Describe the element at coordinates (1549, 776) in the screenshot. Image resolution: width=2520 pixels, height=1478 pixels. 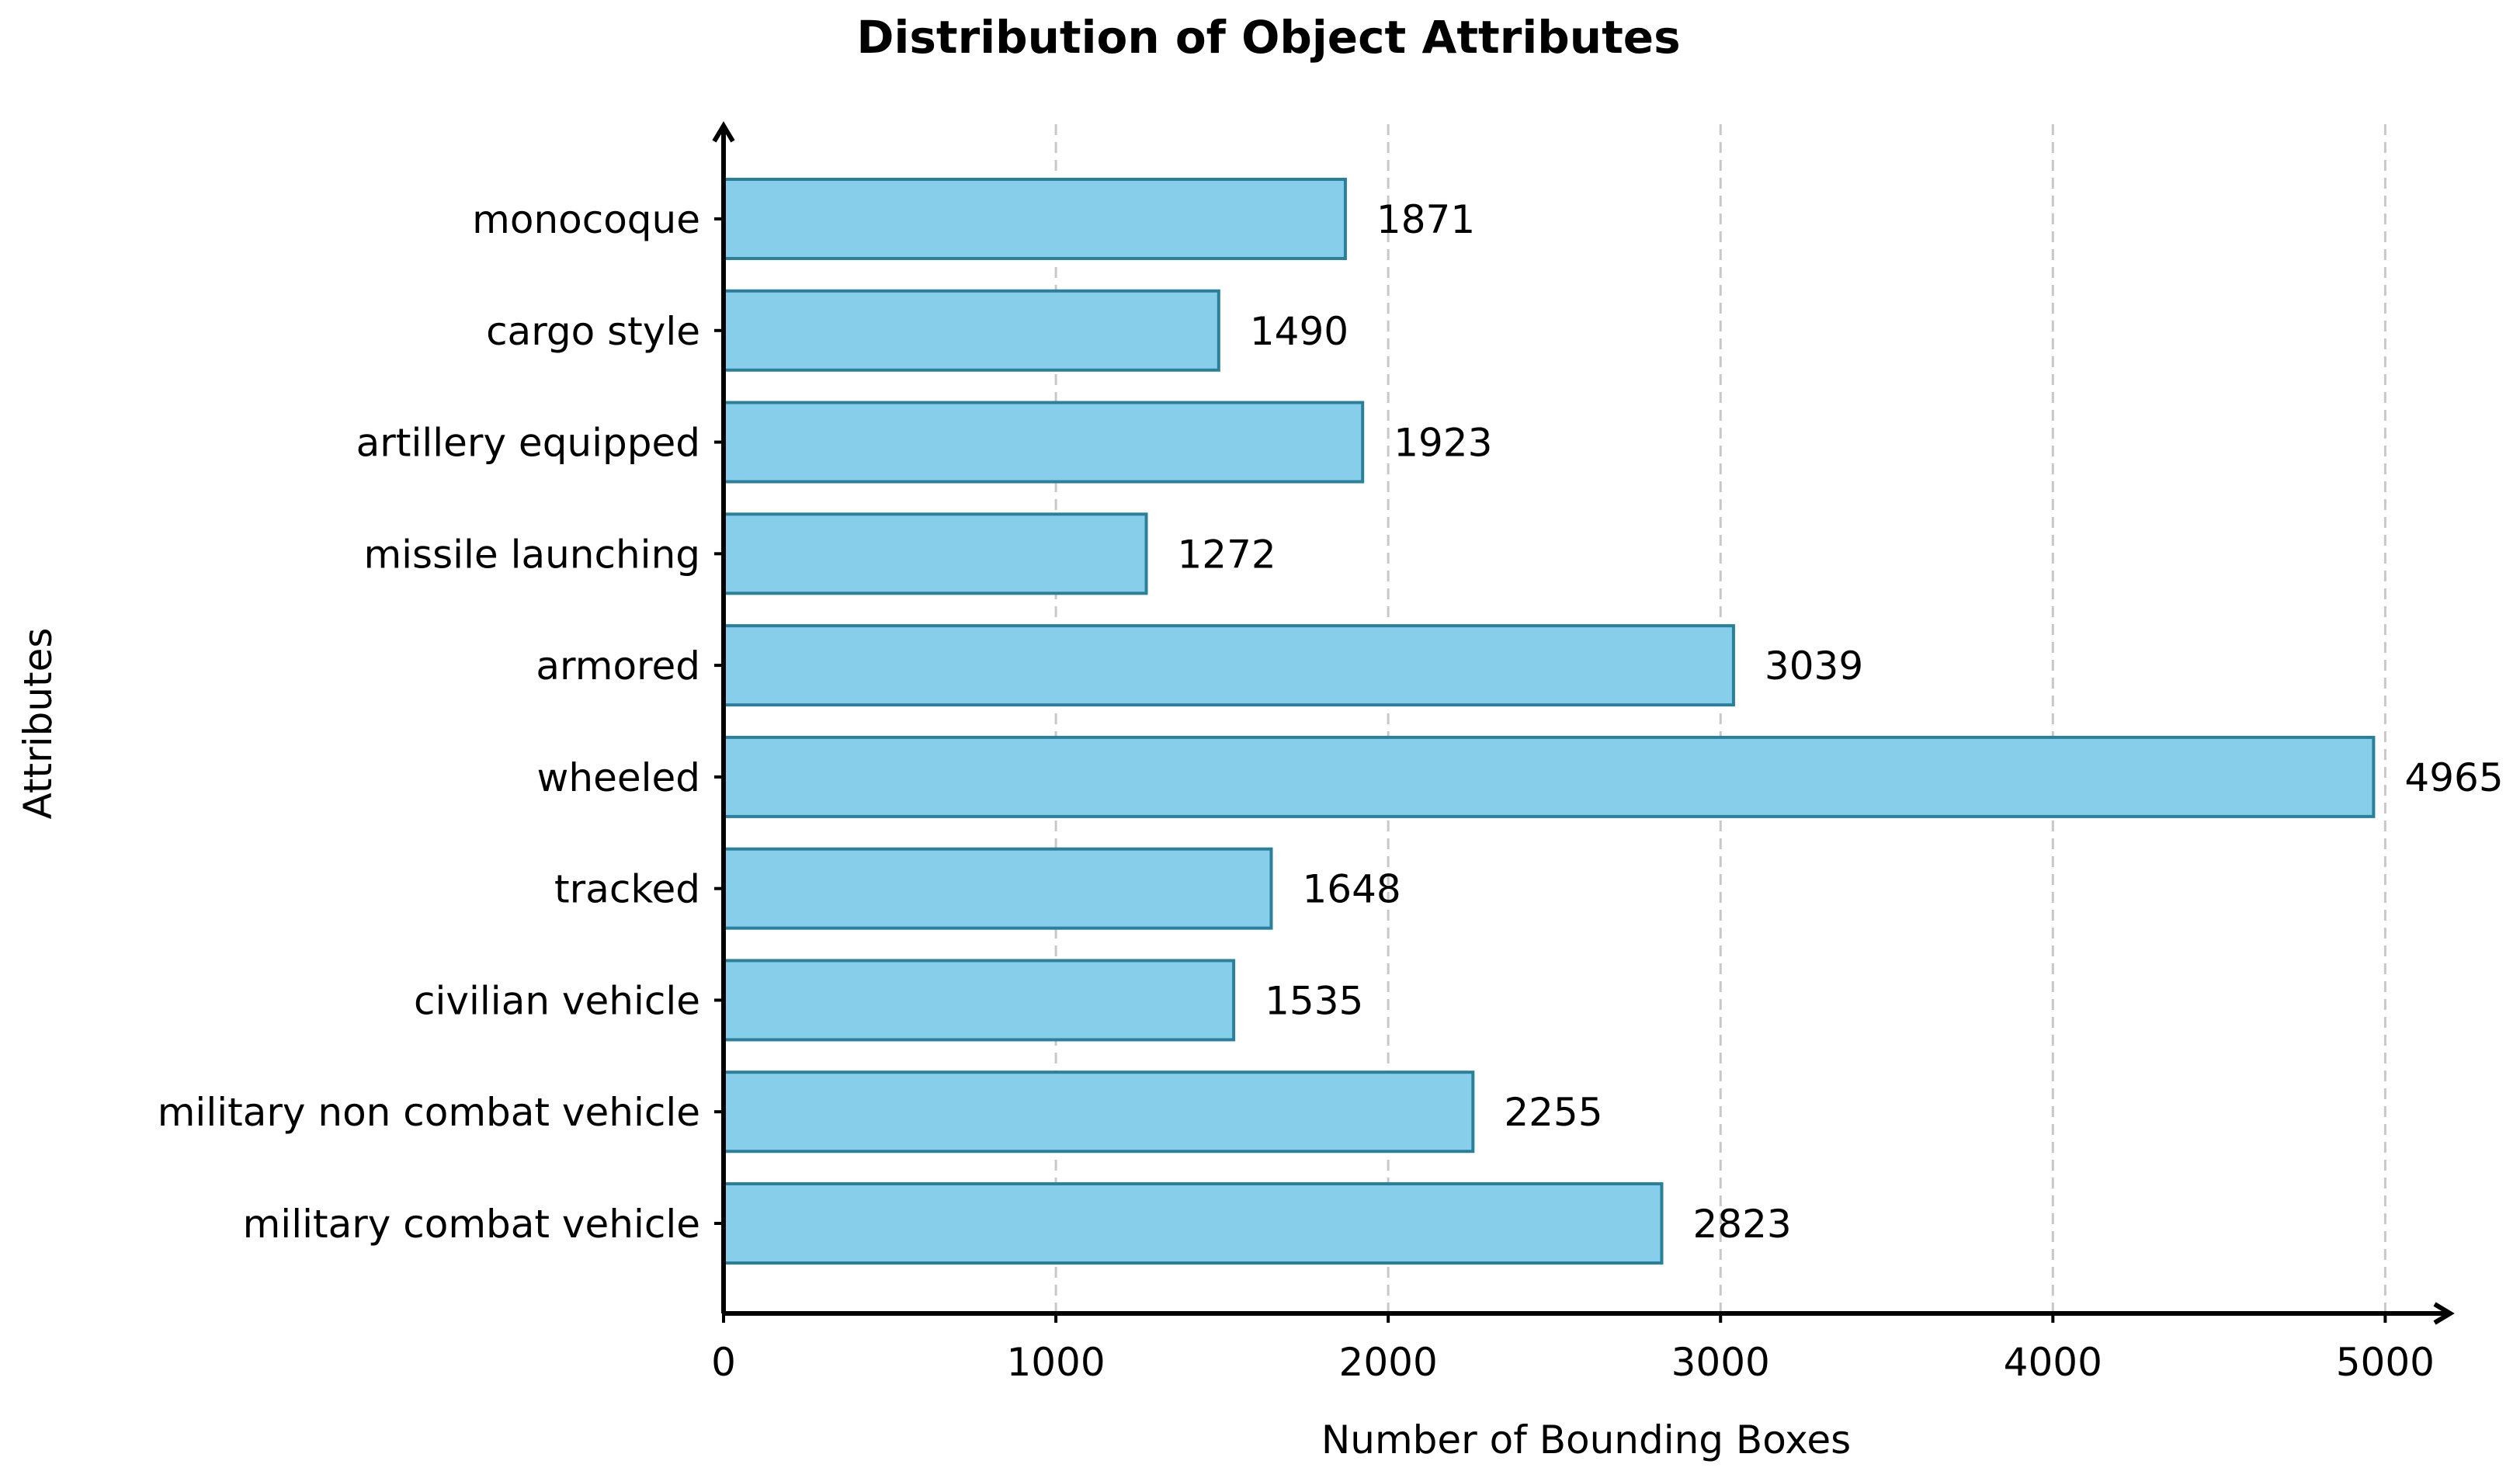
I see `bar-wheeled` at that location.